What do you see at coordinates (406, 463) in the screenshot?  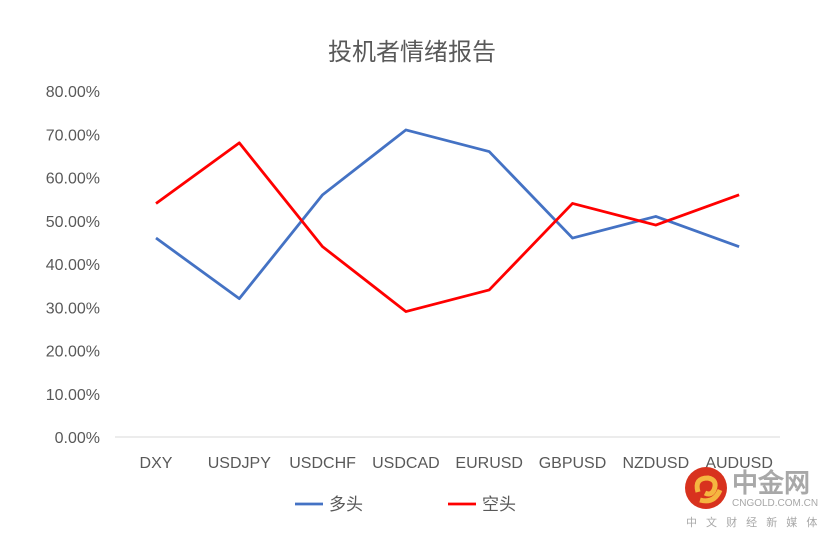 I see `x-tick-label: USDCAD` at bounding box center [406, 463].